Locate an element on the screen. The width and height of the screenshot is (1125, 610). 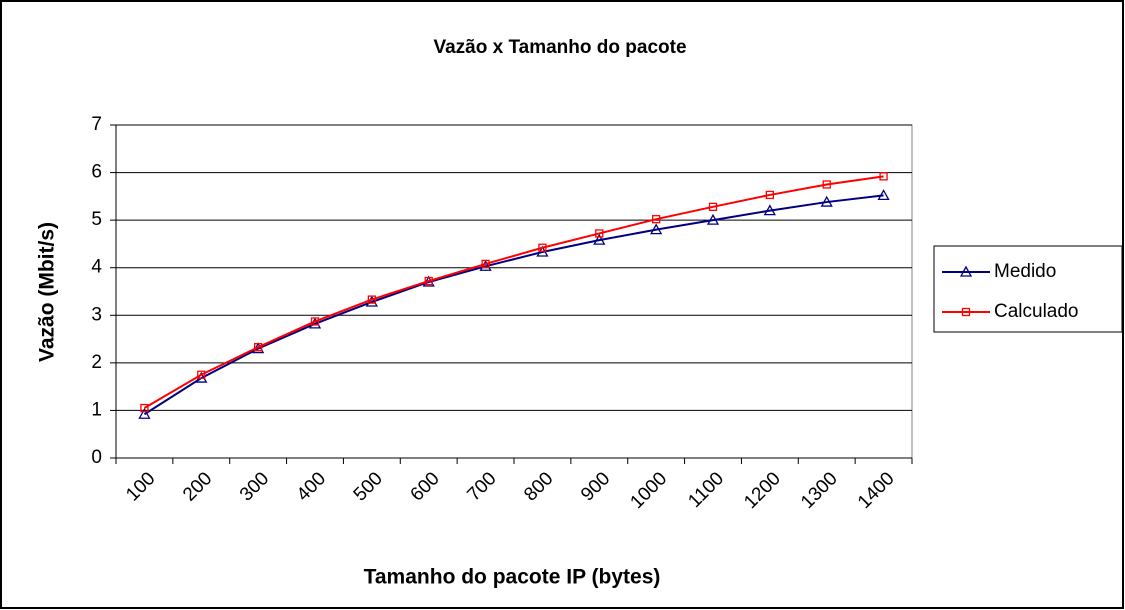
y-tick-label: 3 is located at coordinates (96, 314).